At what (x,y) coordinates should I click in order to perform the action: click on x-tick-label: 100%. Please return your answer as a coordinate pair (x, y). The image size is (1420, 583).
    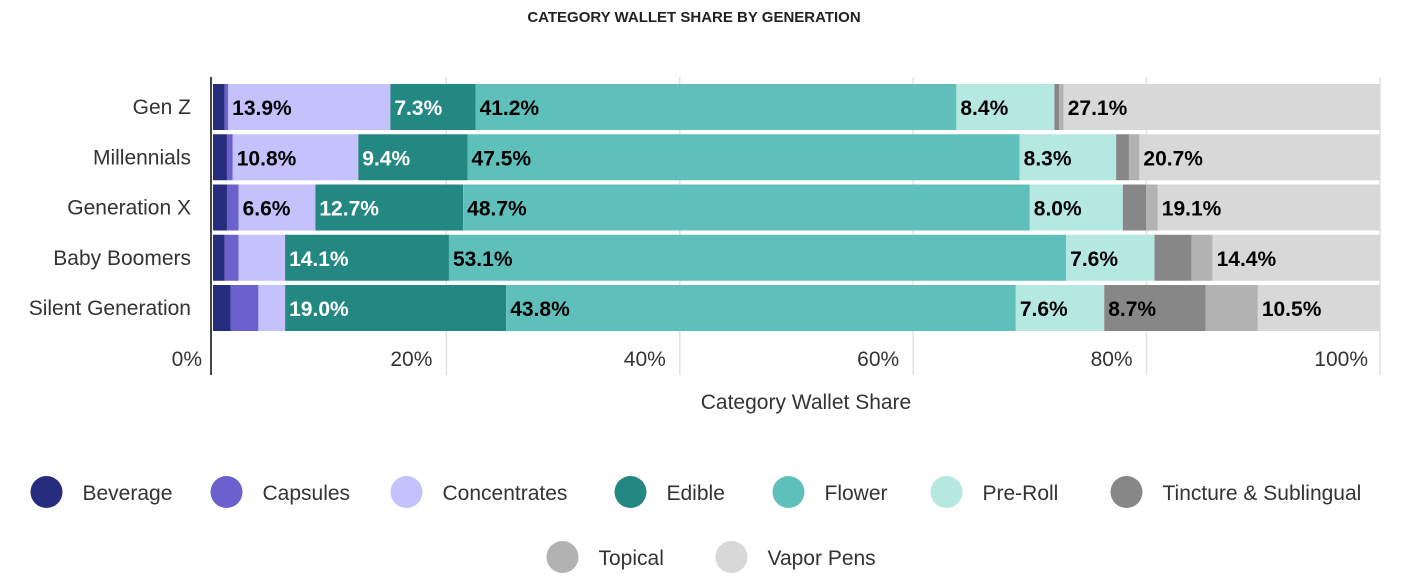
    Looking at the image, I should click on (1341, 359).